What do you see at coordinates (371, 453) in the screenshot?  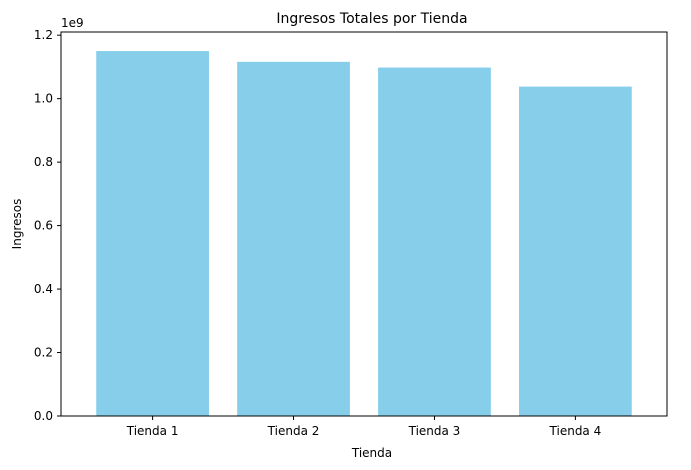 I see `x-axis-label: Tienda` at bounding box center [371, 453].